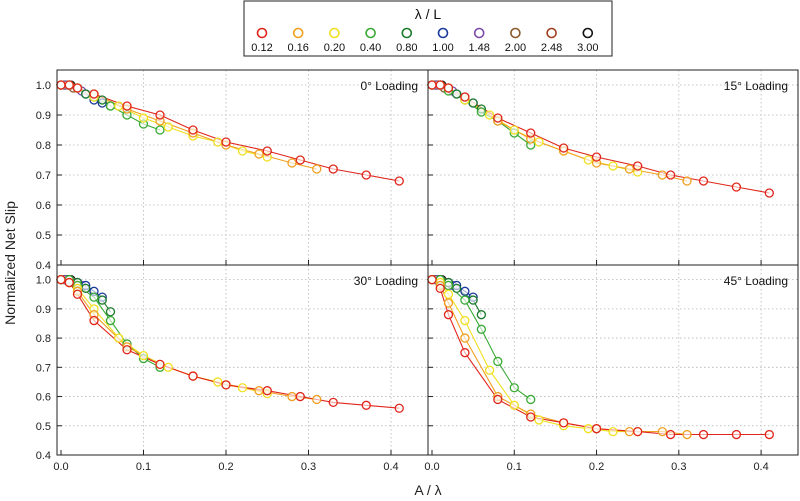 The height and width of the screenshot is (501, 800). What do you see at coordinates (43, 146) in the screenshot?
I see `y-tick-label: 0.8` at bounding box center [43, 146].